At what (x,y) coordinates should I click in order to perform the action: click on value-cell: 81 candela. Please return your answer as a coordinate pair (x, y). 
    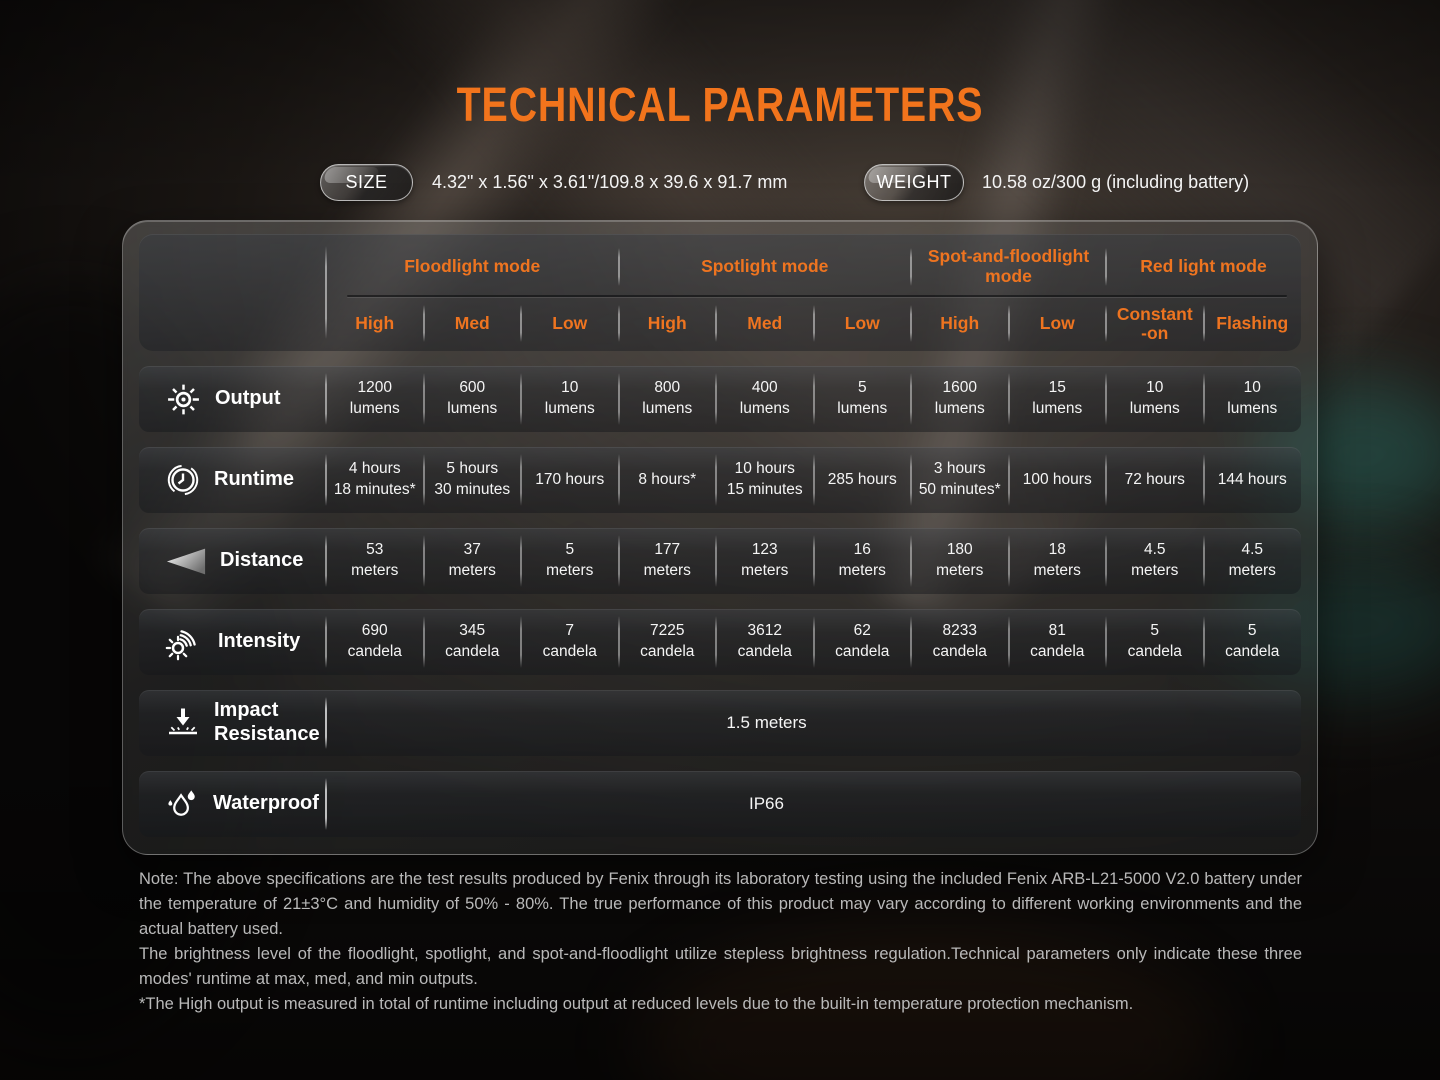
    Looking at the image, I should click on (1057, 642).